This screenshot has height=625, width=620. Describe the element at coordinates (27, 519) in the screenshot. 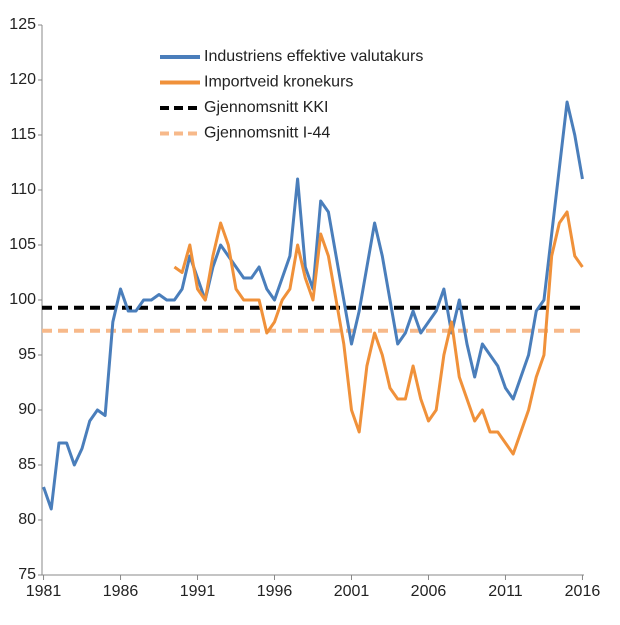

I see `y-tick-label: 80` at that location.